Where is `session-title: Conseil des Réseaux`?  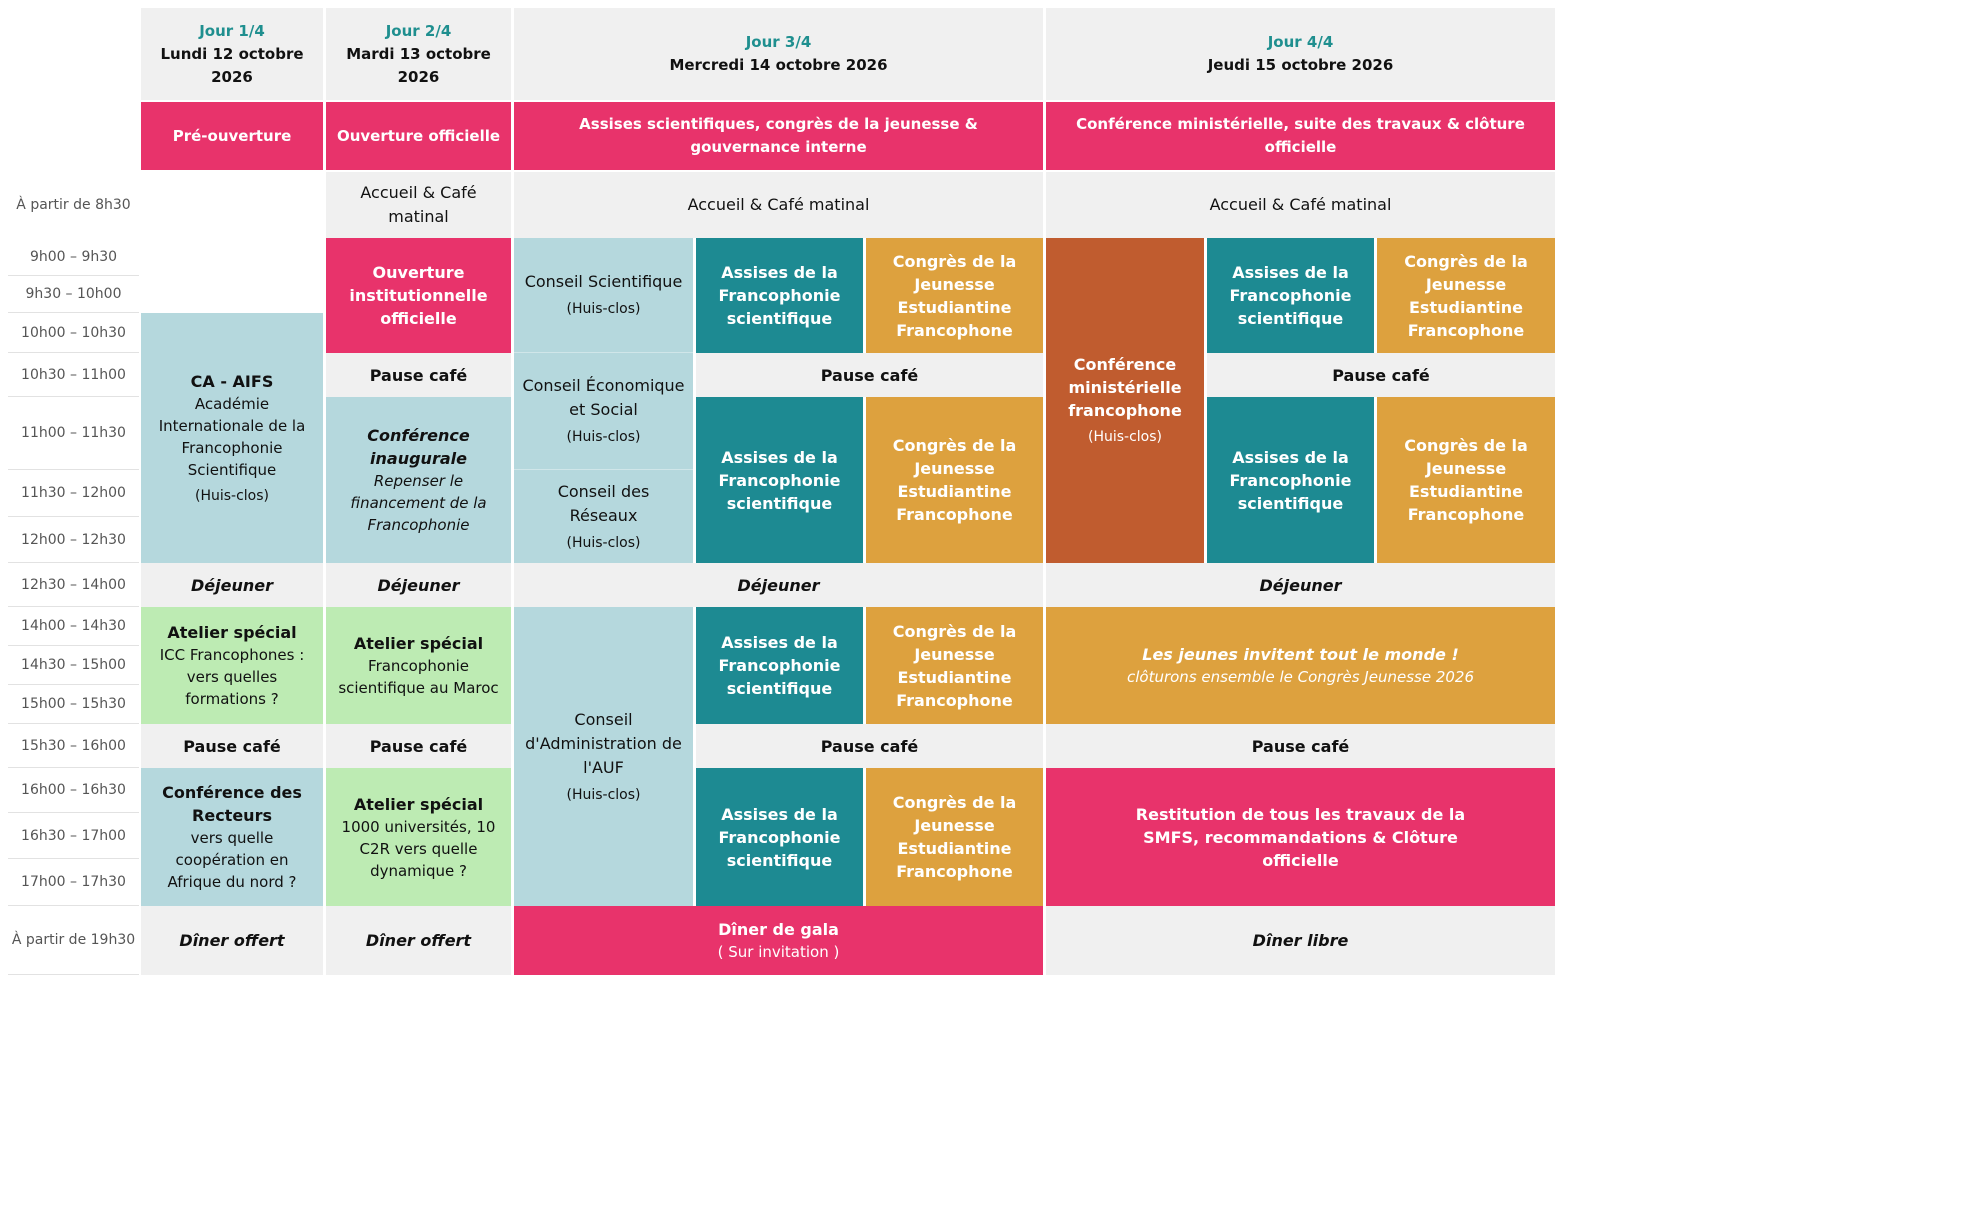
session-title: Conseil des Réseaux is located at coordinates (603, 503).